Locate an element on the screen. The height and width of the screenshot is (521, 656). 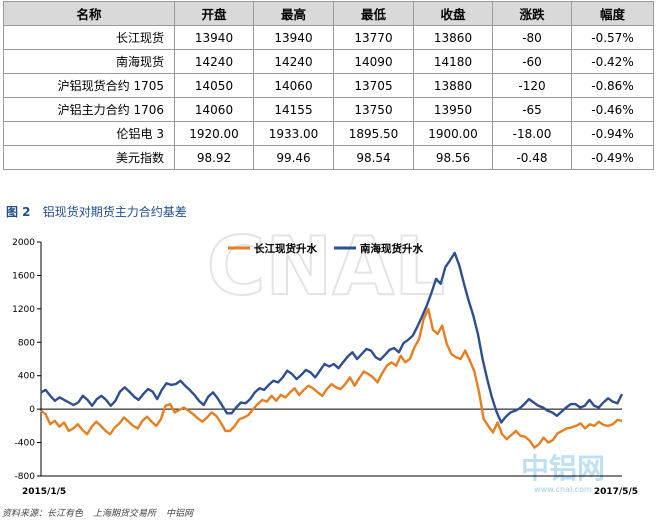
table-cell: 14155 is located at coordinates (293, 109).